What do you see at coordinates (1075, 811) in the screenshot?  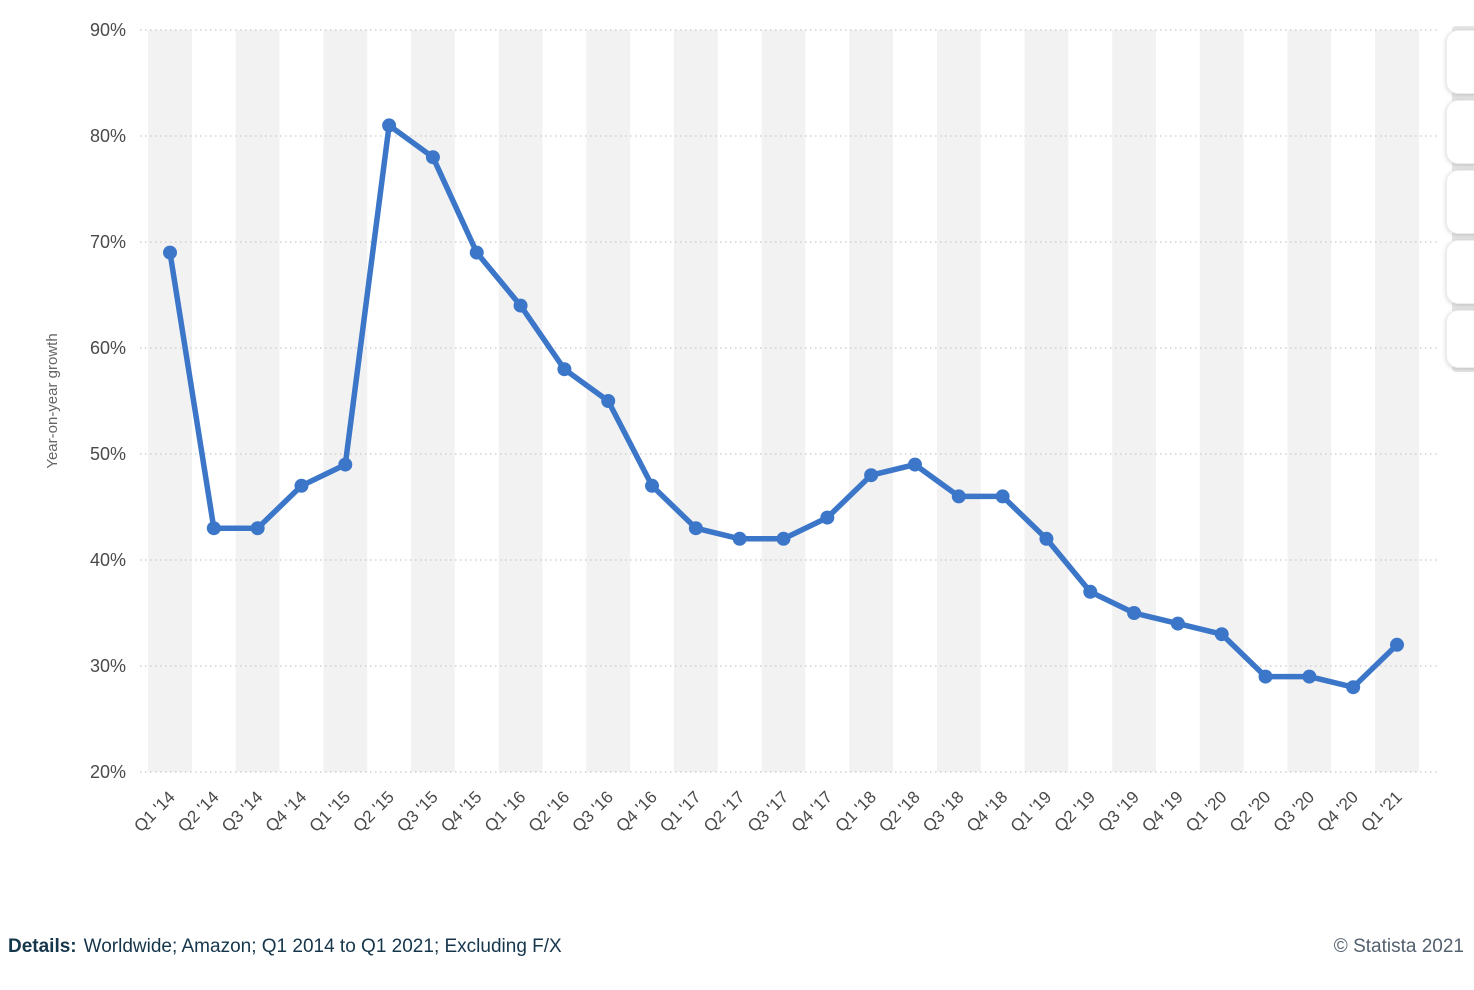 I see `svg-text: Q2 '19` at bounding box center [1075, 811].